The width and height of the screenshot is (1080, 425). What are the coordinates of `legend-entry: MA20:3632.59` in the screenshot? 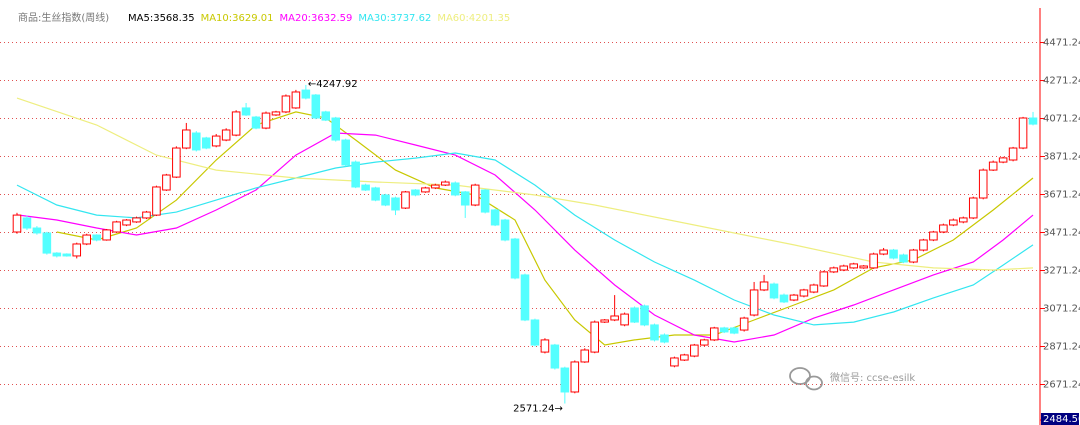 It's located at (315, 18).